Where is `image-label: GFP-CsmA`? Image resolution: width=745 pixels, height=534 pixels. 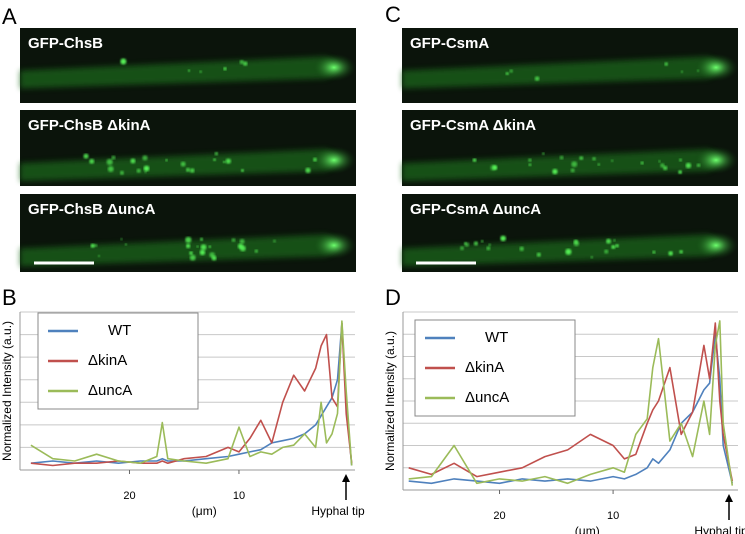
image-label: GFP-CsmA is located at coordinates (449, 43).